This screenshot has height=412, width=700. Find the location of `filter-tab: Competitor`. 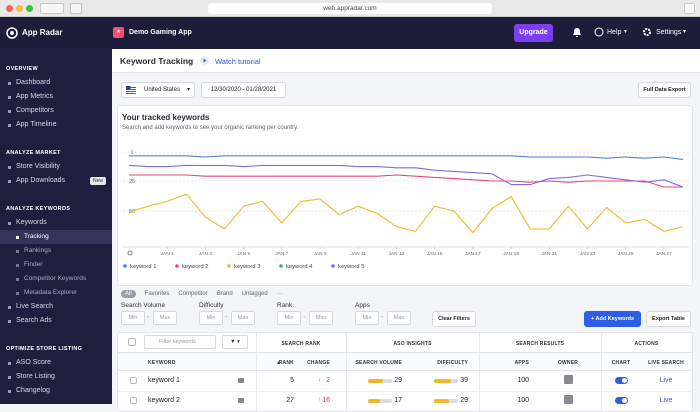

filter-tab: Competitor is located at coordinates (193, 294).